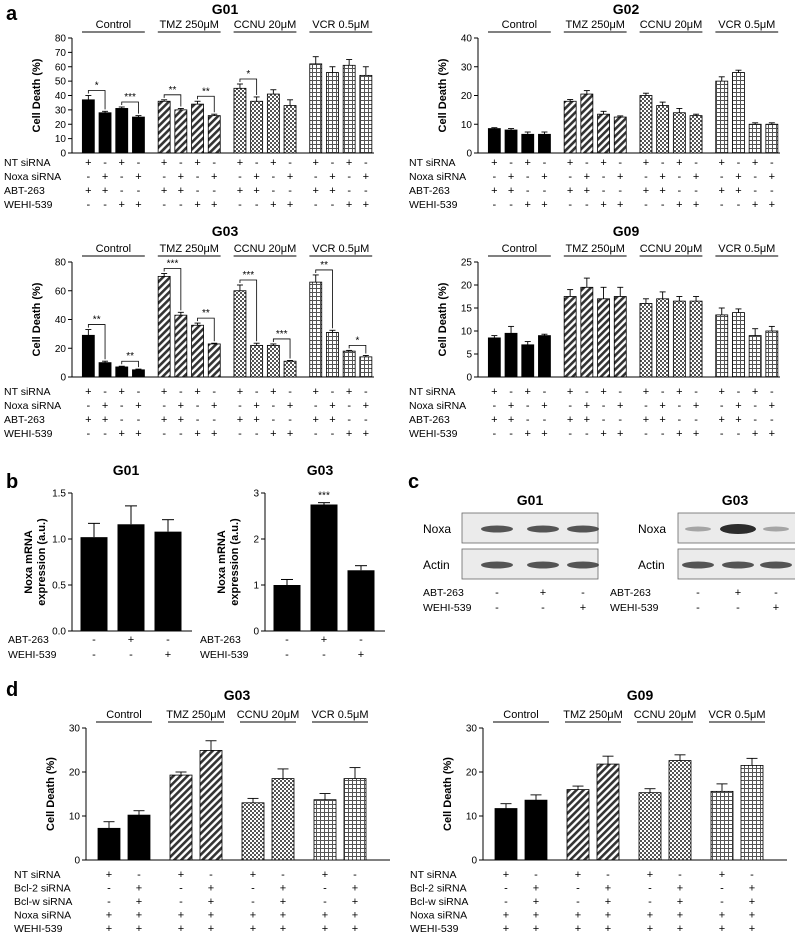 The height and width of the screenshot is (938, 795). I want to click on blot-title: G03, so click(735, 500).